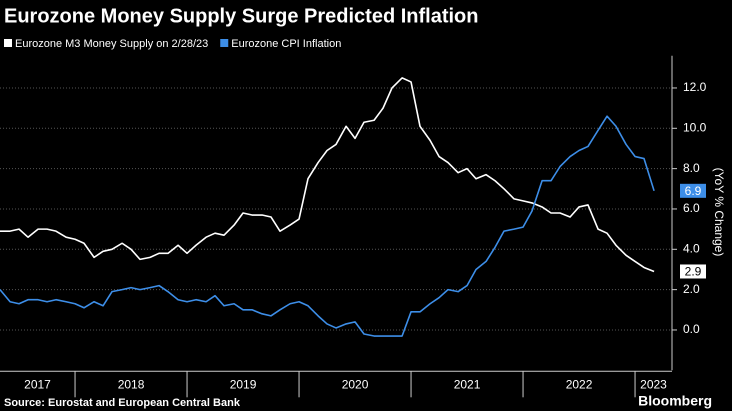 The width and height of the screenshot is (732, 411). Describe the element at coordinates (579, 384) in the screenshot. I see `x-tick-label: 2022` at that location.